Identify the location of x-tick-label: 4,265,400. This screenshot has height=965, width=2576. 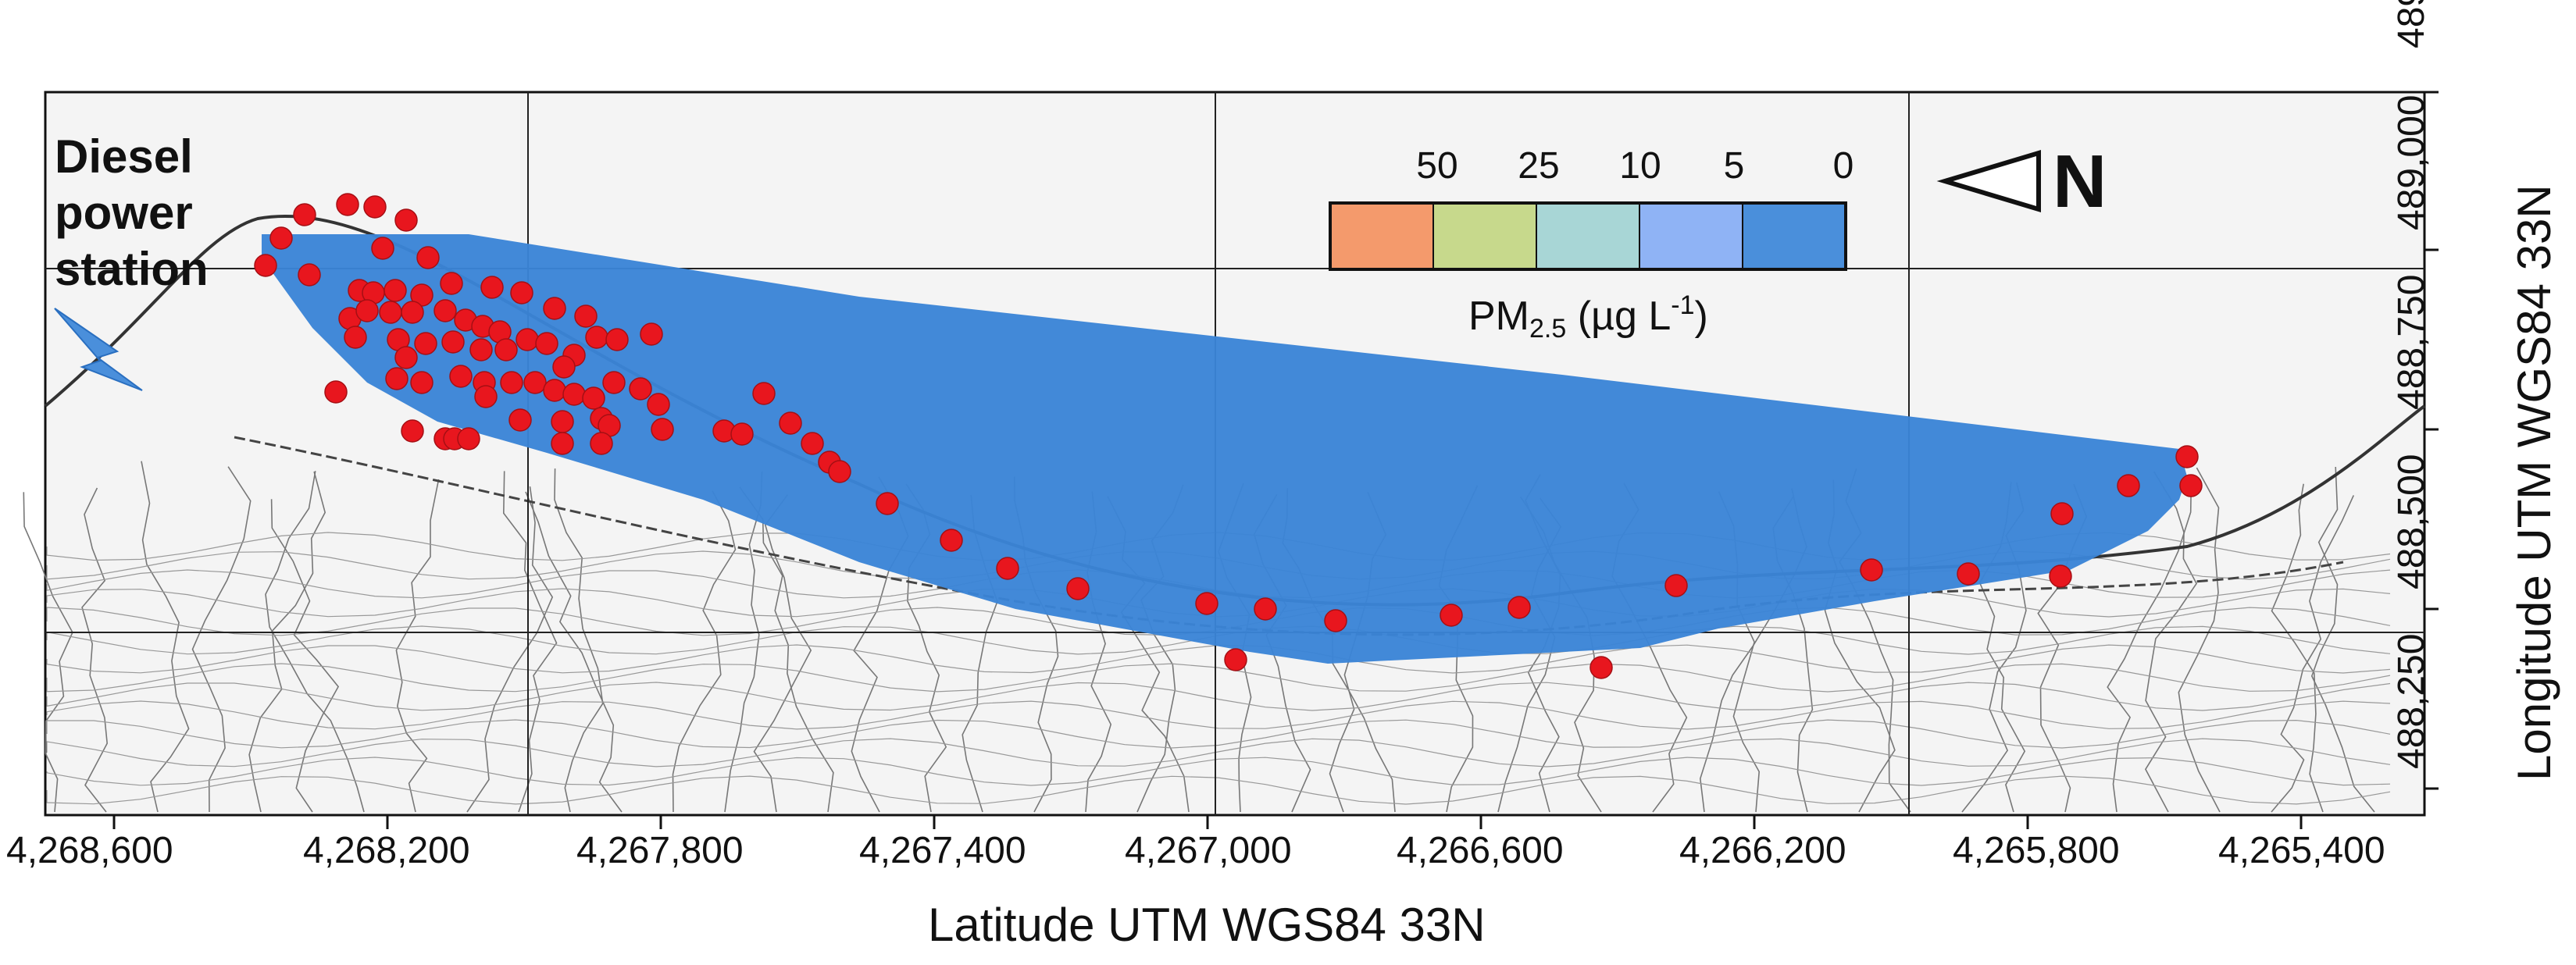
(2301, 850).